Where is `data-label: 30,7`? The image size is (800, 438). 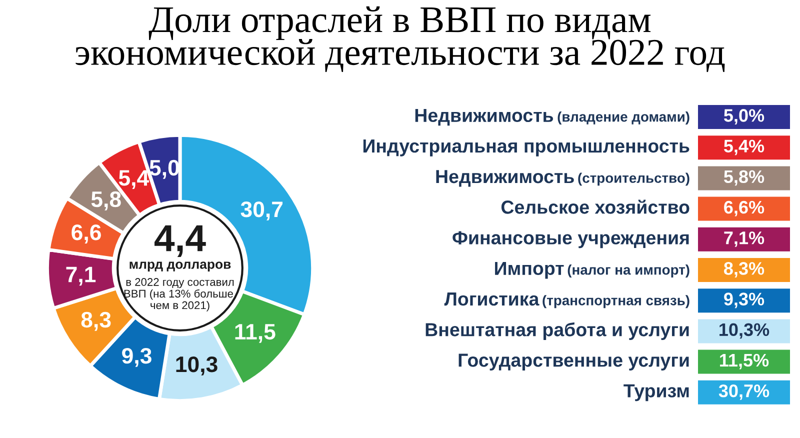 data-label: 30,7 is located at coordinates (261, 210).